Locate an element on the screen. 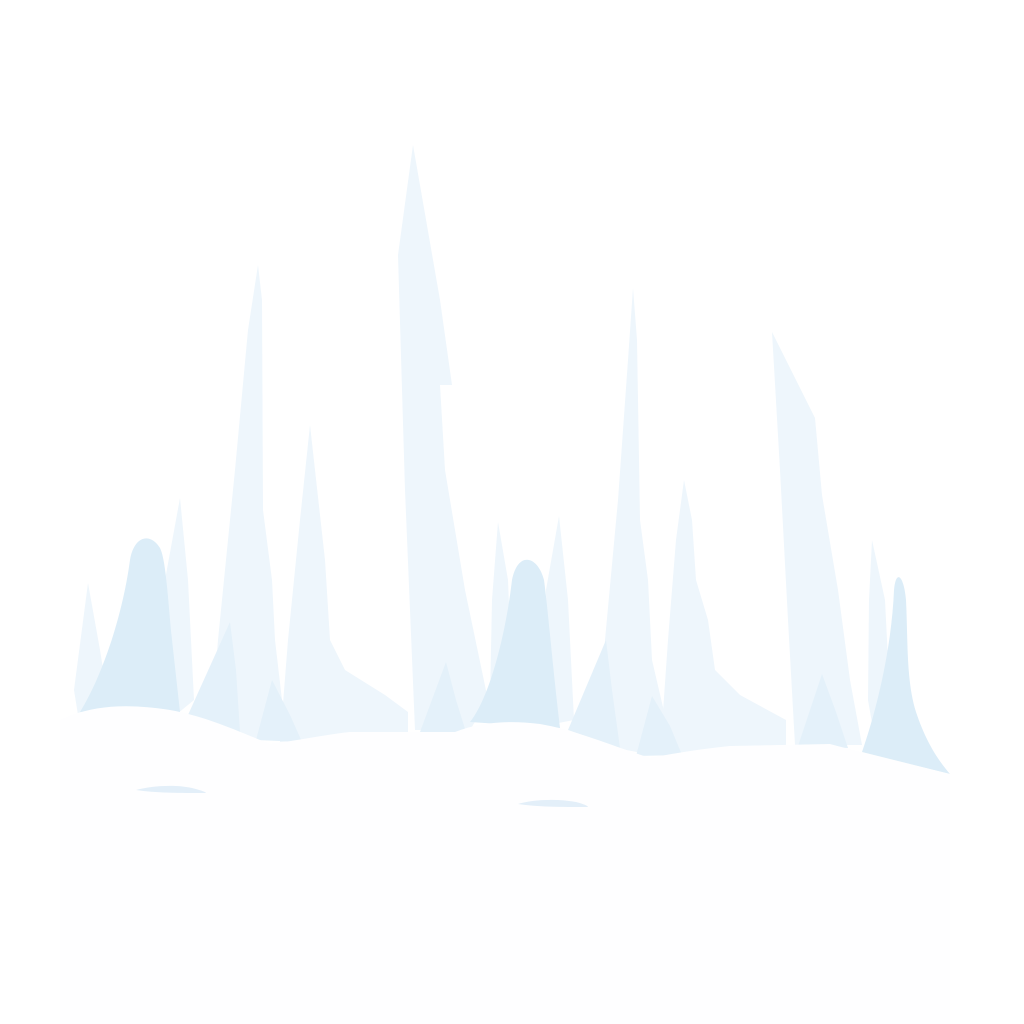 The height and width of the screenshot is (1024, 1024). ice-spire-tallest is located at coordinates (443, 437).